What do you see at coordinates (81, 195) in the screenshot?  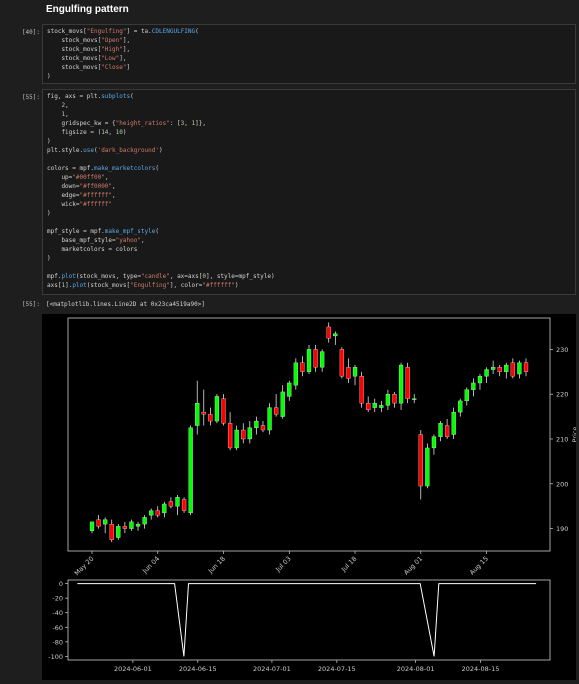 I see `code-line: edge="#ffffff",` at bounding box center [81, 195].